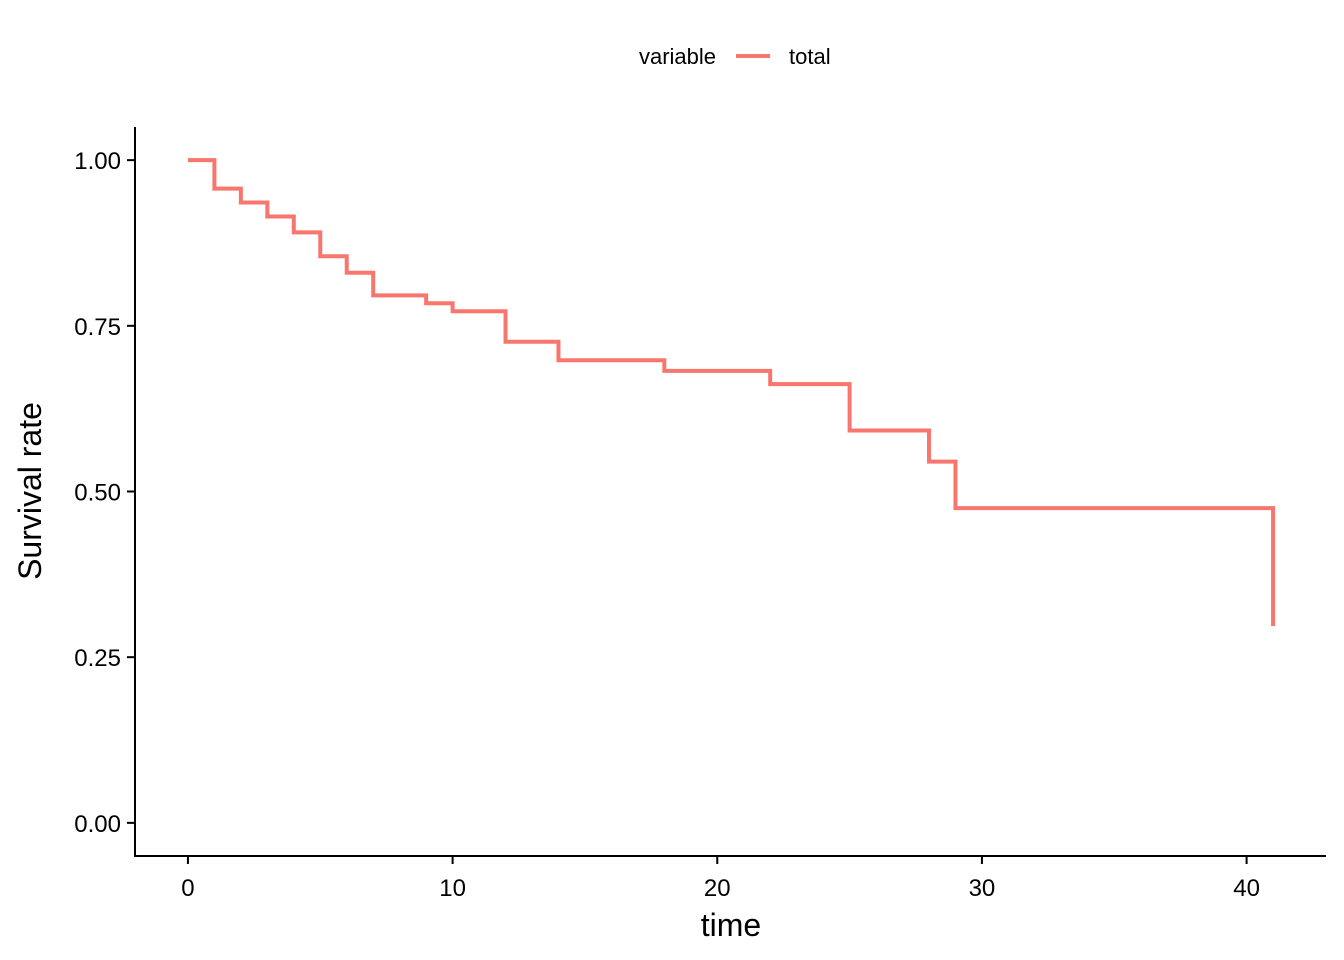 Image resolution: width=1344 pixels, height=960 pixels. Describe the element at coordinates (810, 56) in the screenshot. I see `legend-label-total: total` at that location.